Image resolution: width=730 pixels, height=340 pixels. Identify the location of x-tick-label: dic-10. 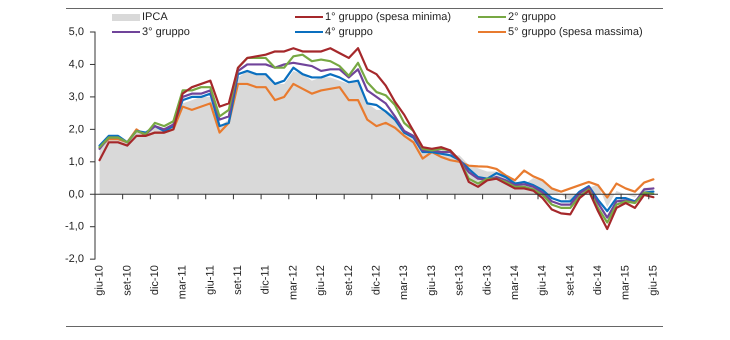
(154, 280).